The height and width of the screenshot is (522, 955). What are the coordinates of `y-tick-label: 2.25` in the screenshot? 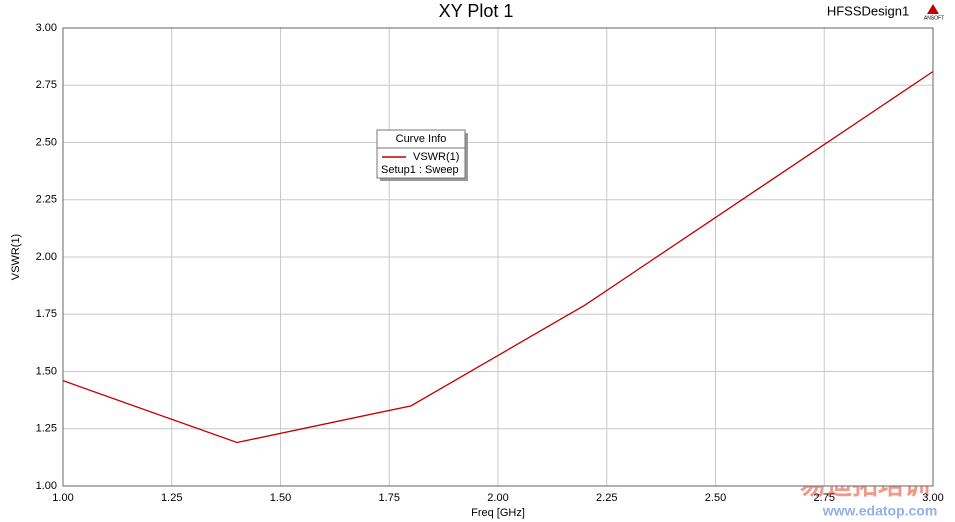 It's located at (46, 200).